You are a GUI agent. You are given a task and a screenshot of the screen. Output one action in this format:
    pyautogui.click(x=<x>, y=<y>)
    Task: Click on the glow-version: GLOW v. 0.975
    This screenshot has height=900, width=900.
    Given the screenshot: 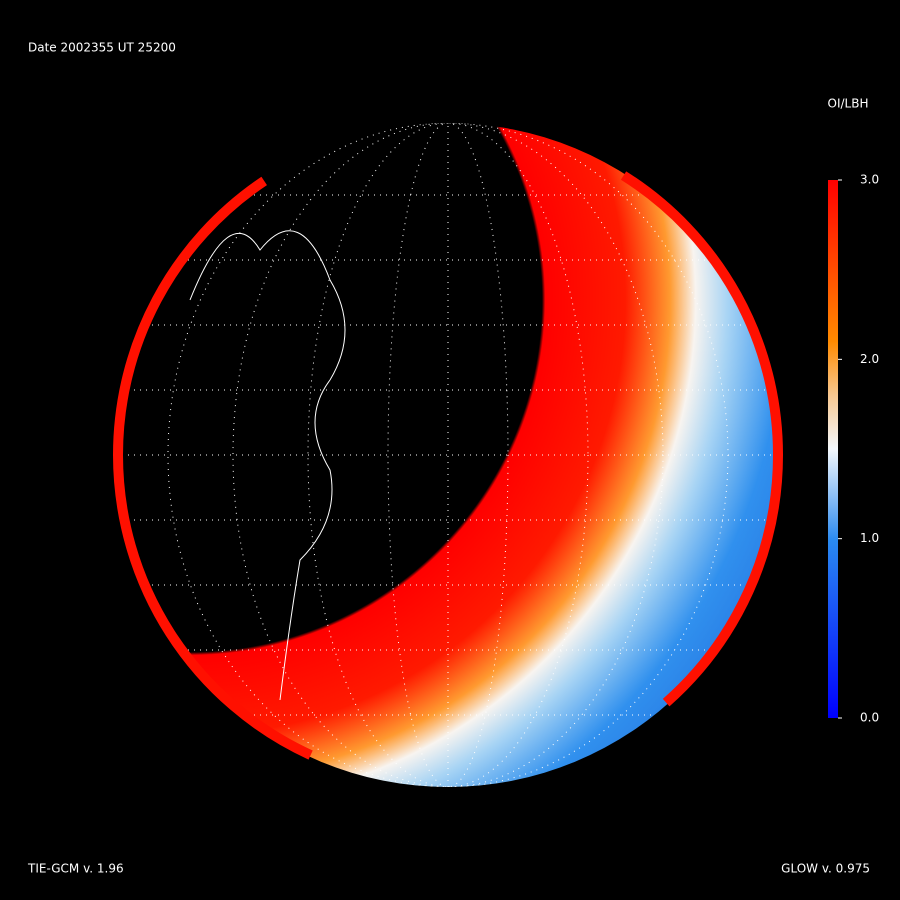 What is the action you would take?
    pyautogui.click(x=825, y=869)
    